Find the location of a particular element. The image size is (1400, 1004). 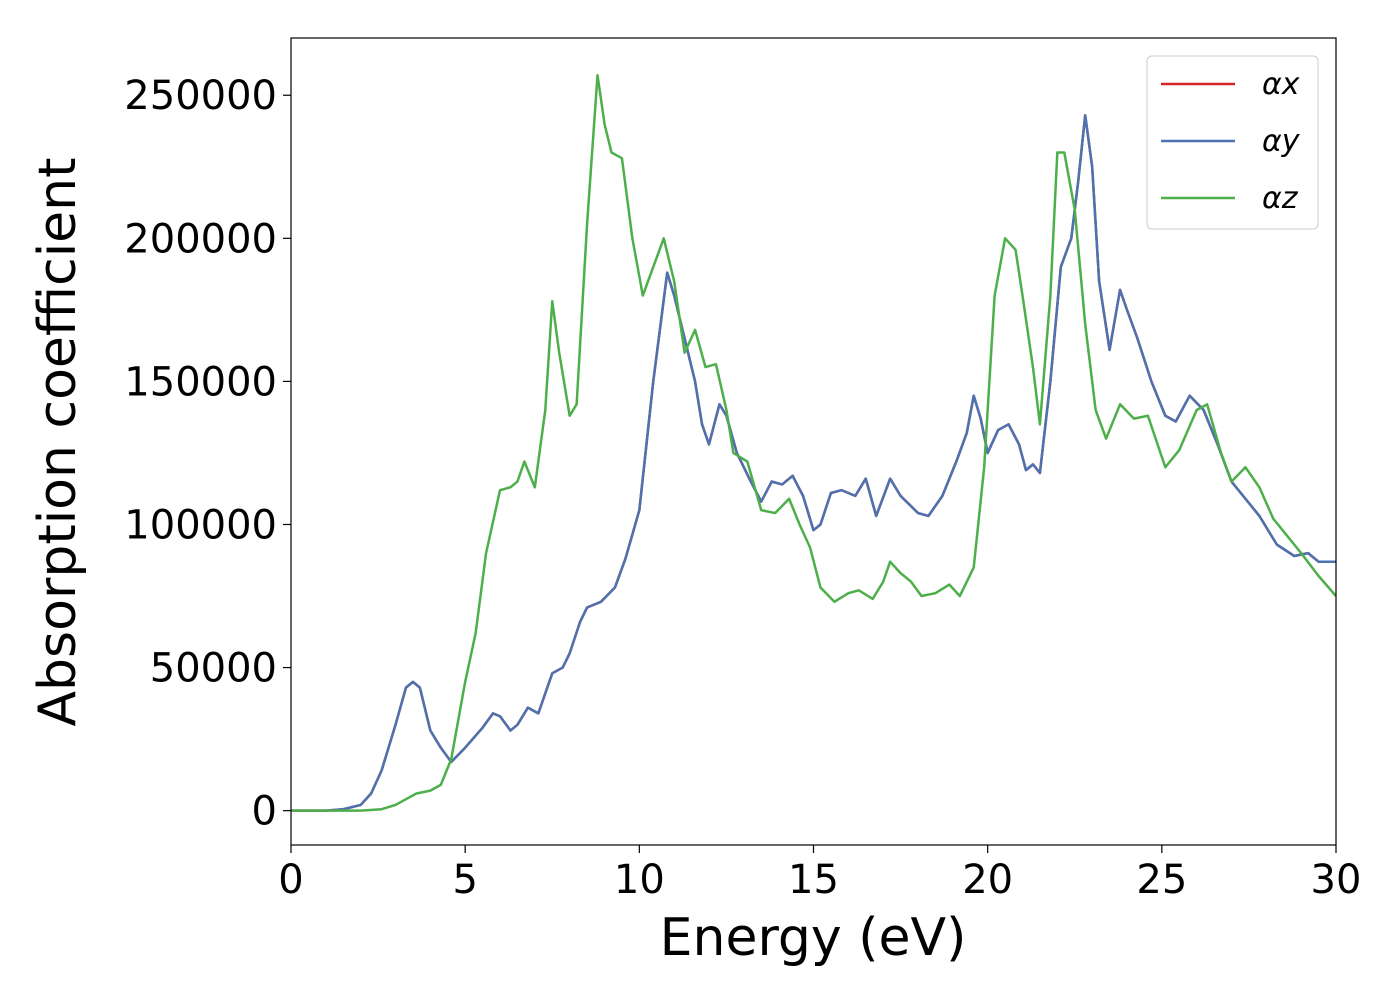

legend-box is located at coordinates (1232, 142).